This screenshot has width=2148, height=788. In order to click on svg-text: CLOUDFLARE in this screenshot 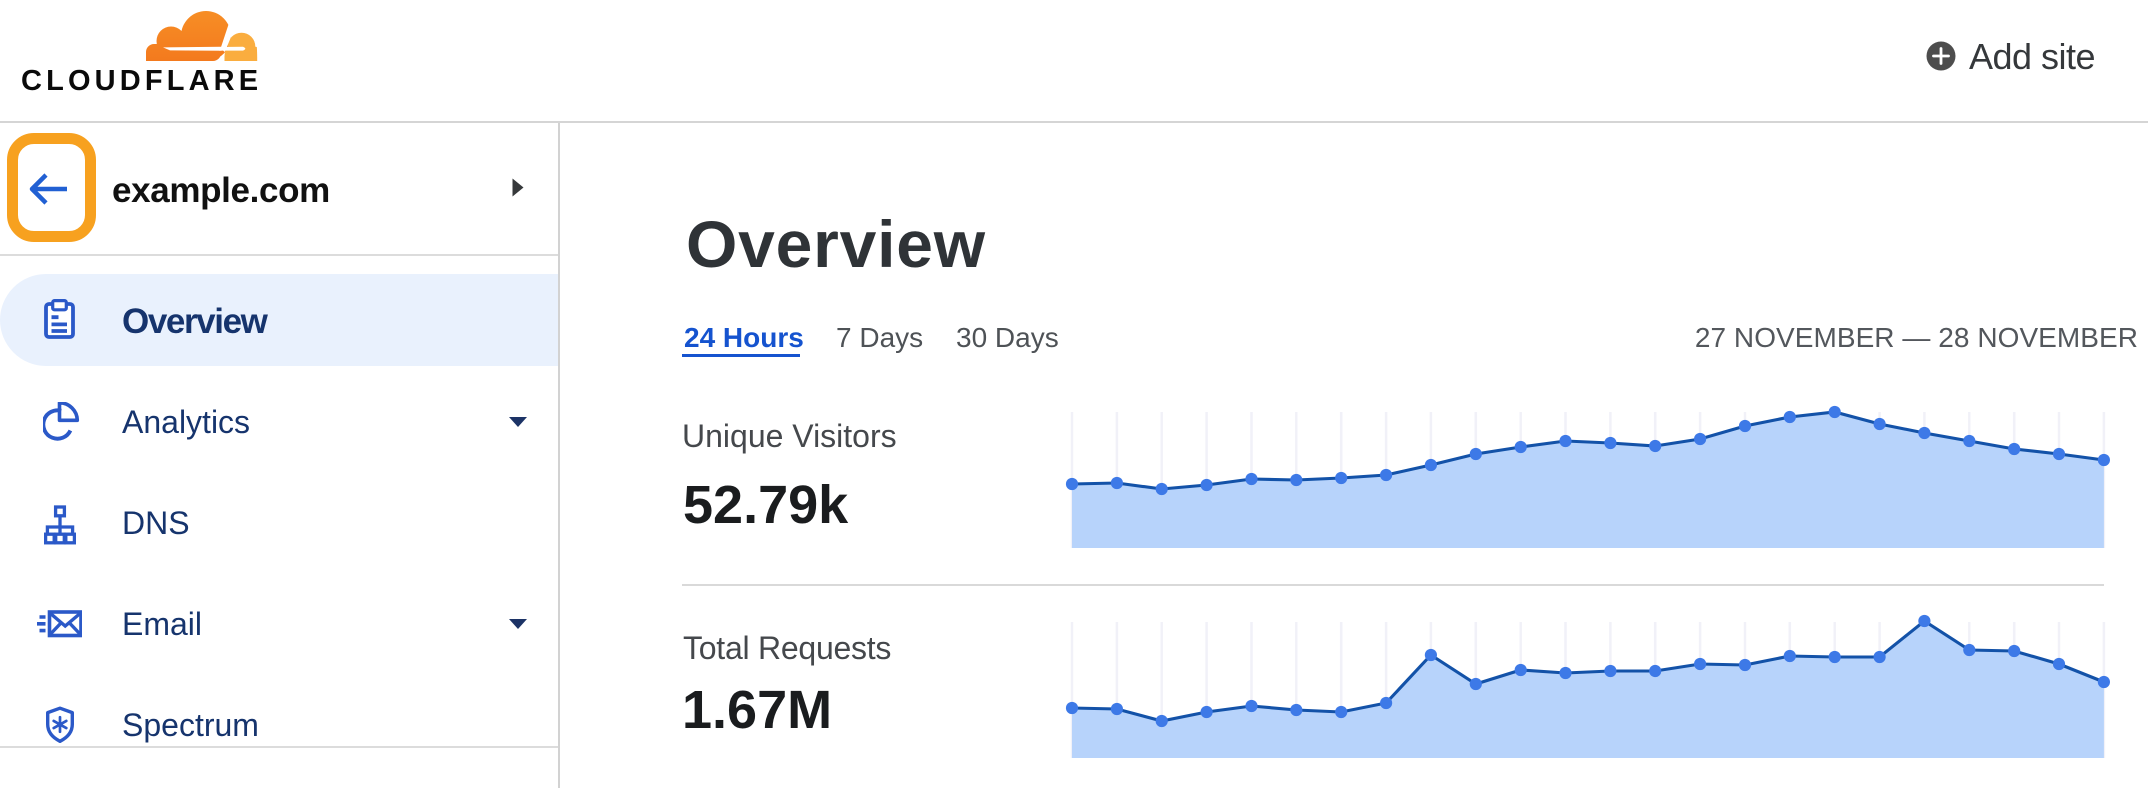, I will do `click(141, 81)`.